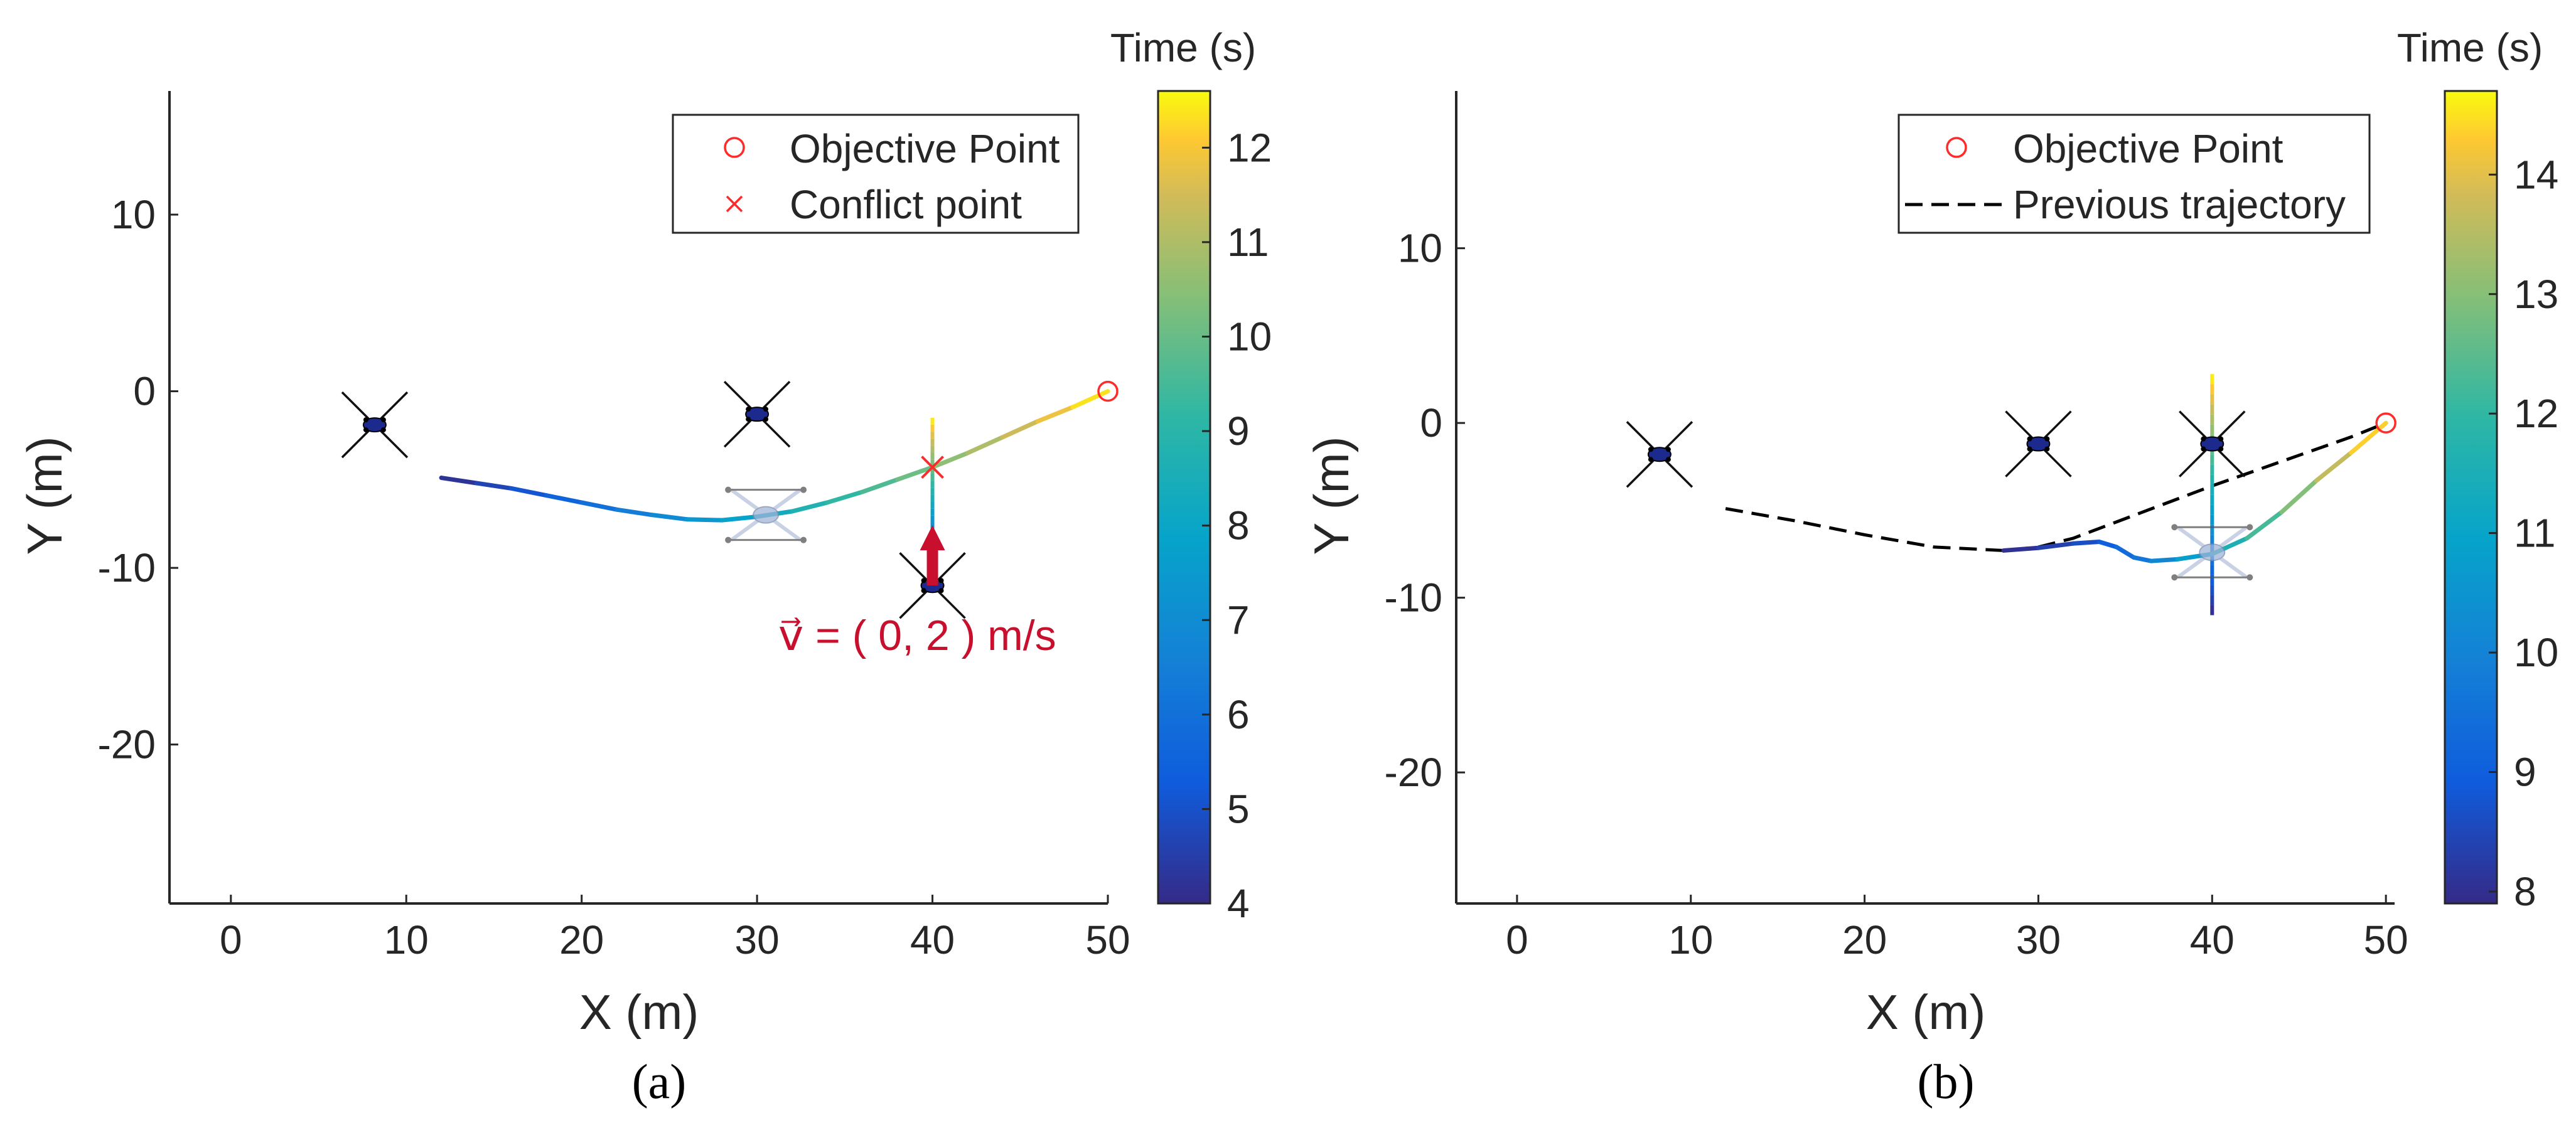  I want to click on y-tick-label: -20, so click(1414, 773).